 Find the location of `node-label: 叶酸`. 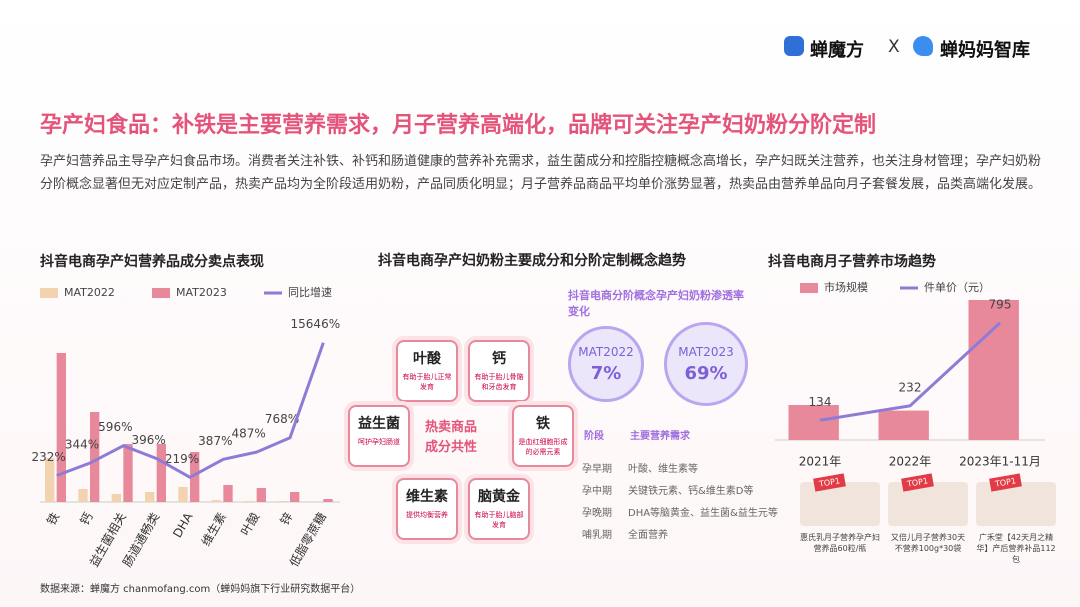

node-label: 叶酸 is located at coordinates (427, 359).